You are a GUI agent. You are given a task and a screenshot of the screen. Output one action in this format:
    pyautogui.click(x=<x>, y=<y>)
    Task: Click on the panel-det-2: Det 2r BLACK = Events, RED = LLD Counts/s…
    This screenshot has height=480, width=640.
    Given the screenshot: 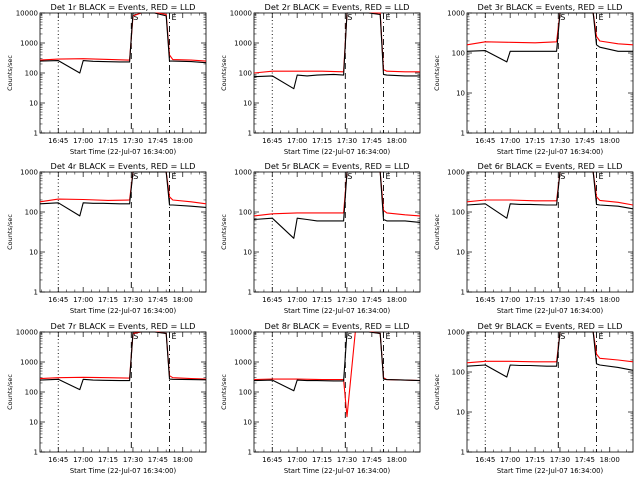 What is the action you would take?
    pyautogui.click(x=320, y=79)
    